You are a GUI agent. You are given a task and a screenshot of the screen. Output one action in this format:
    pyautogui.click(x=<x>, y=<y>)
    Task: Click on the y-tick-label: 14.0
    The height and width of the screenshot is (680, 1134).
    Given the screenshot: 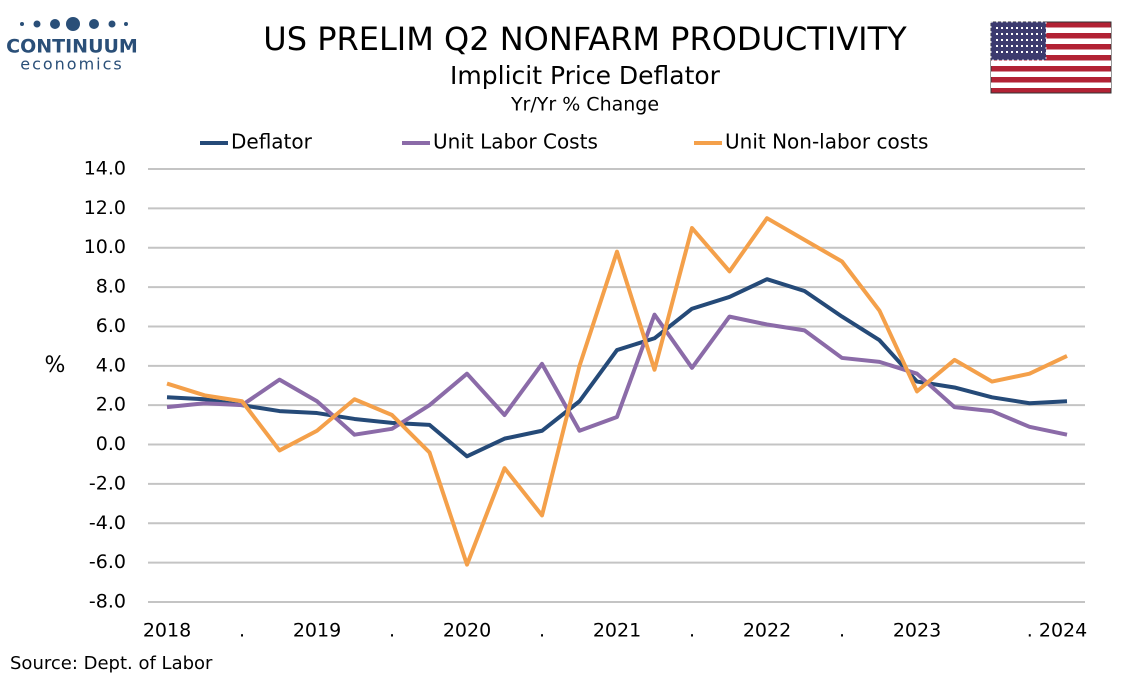 What is the action you would take?
    pyautogui.click(x=105, y=169)
    